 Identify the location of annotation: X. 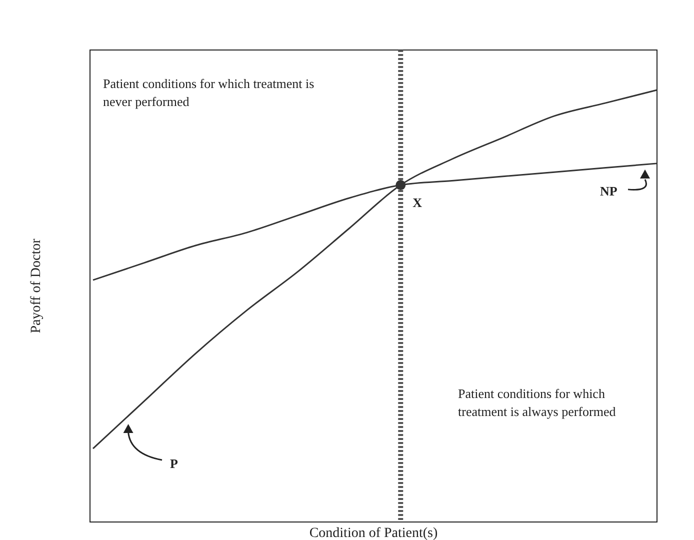
(417, 202).